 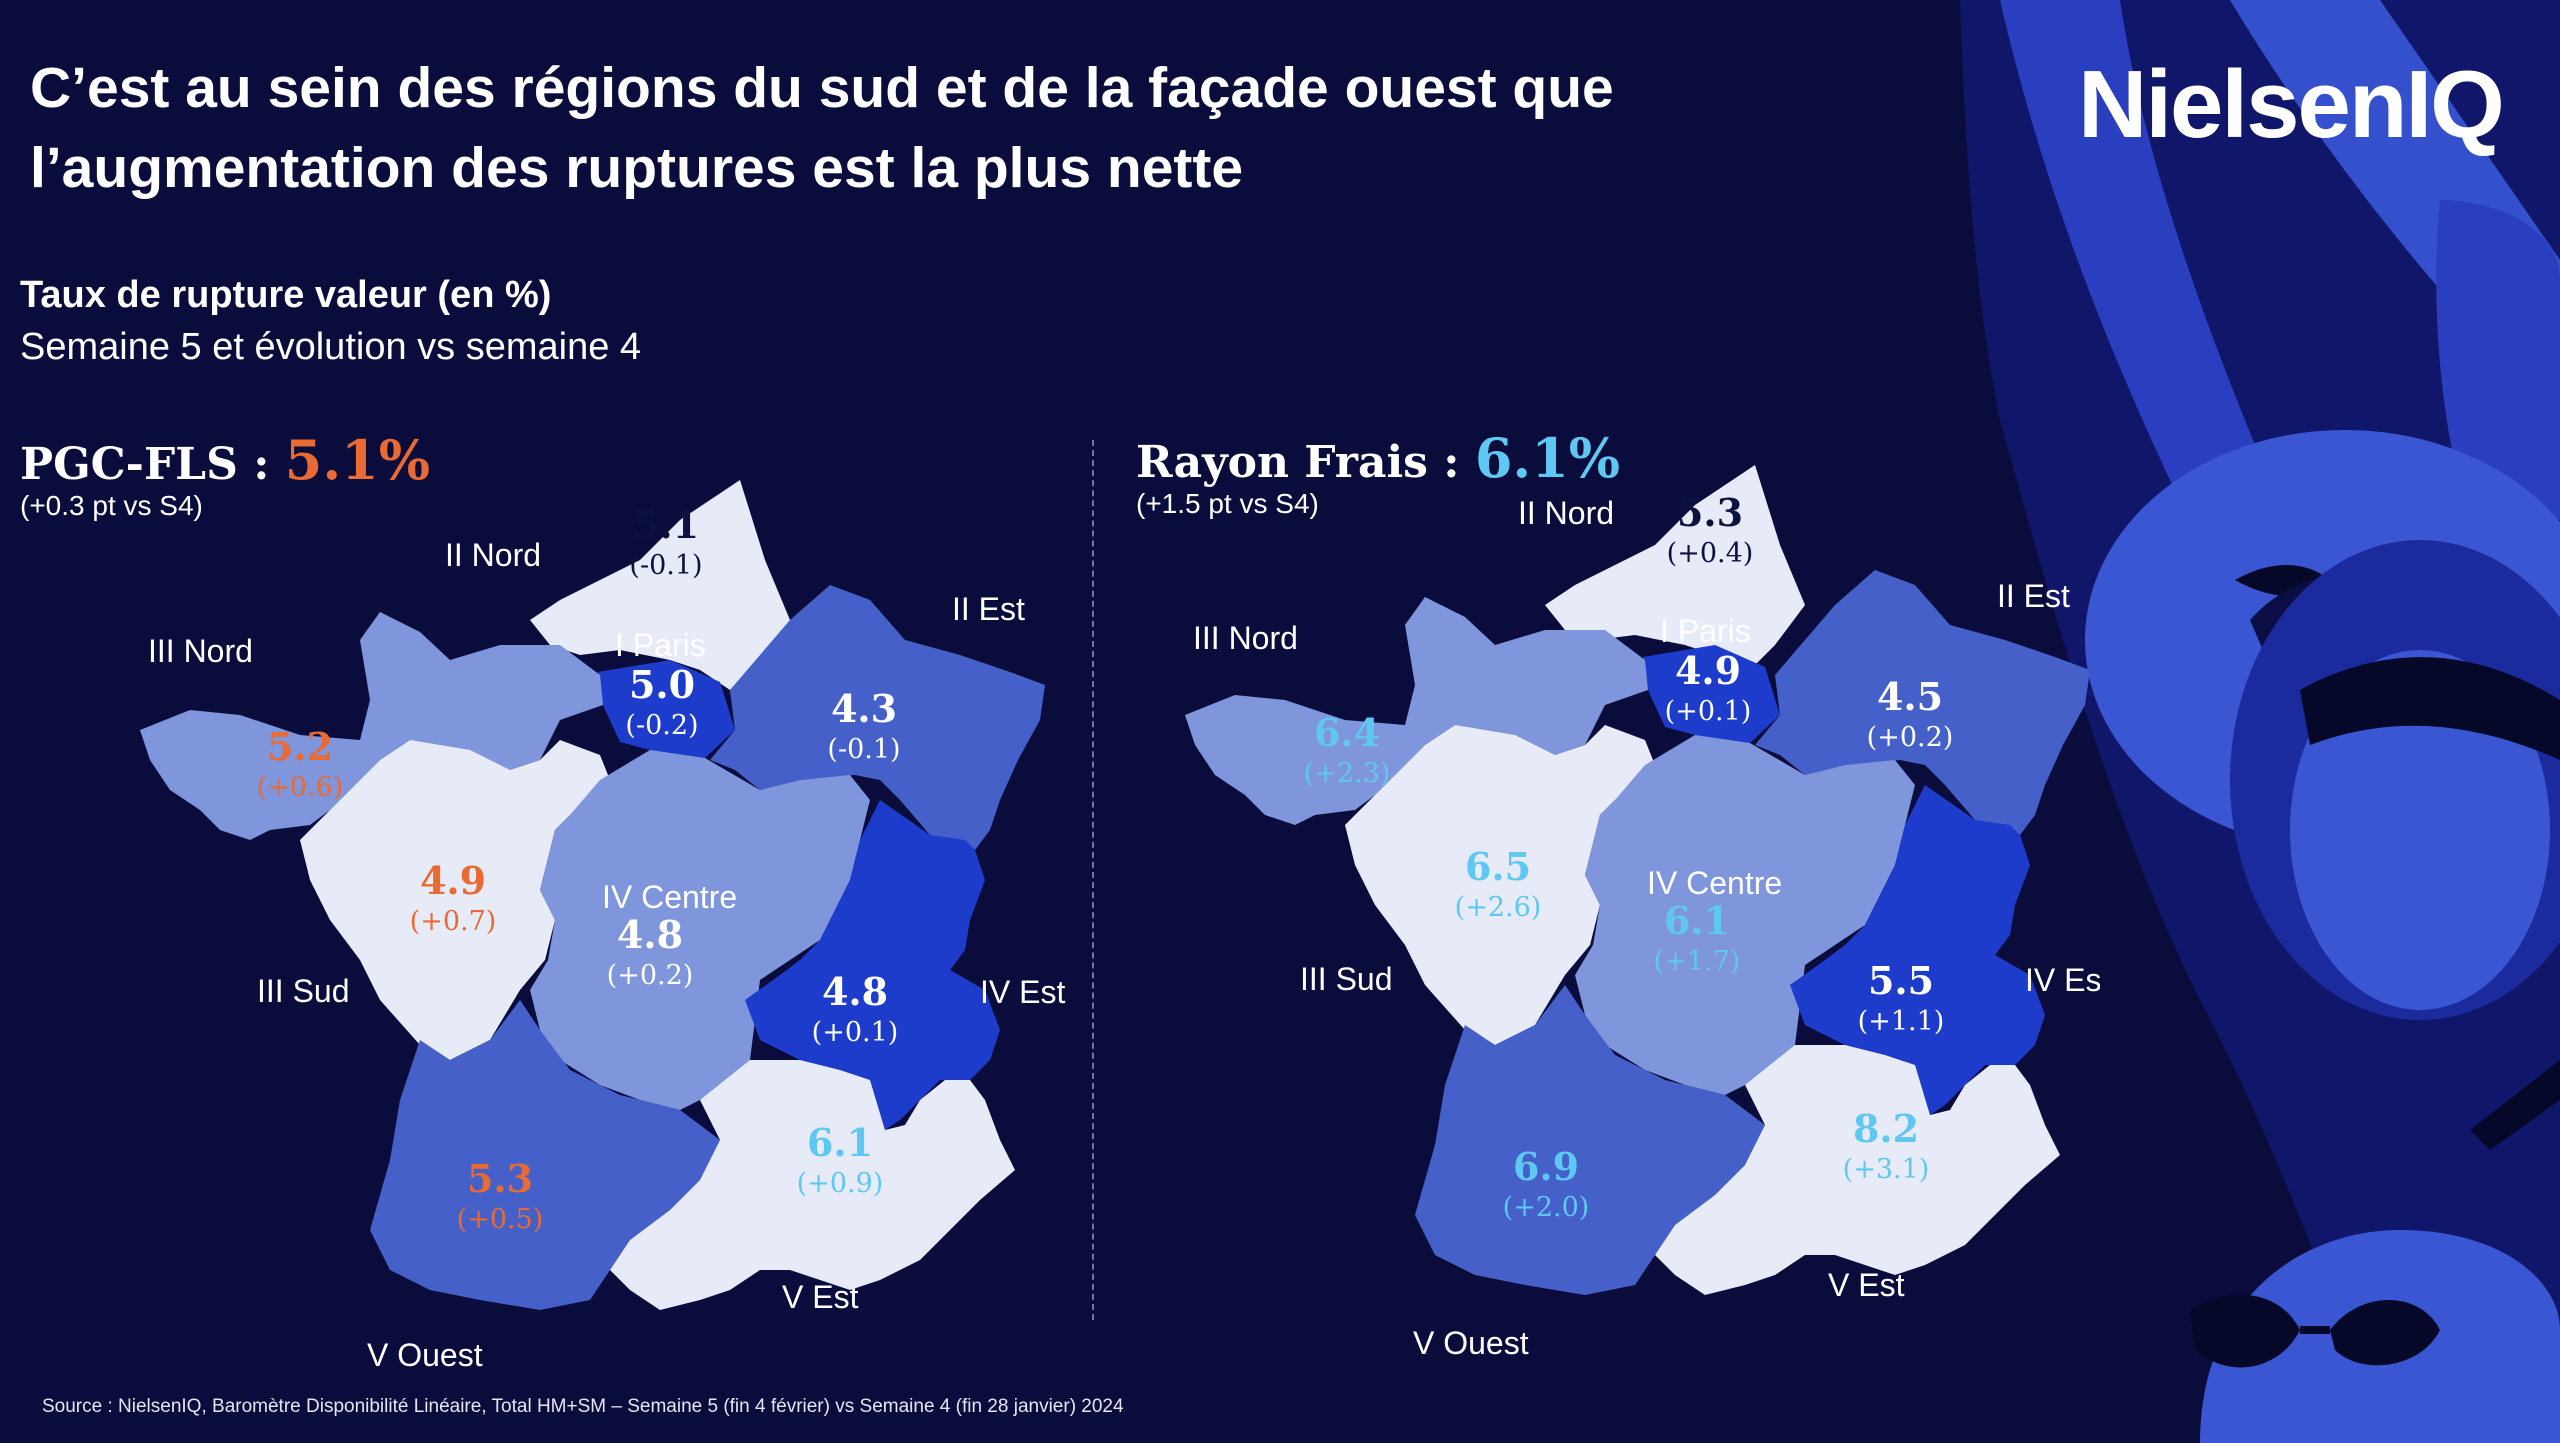 I want to click on kpi-pgc-fls: PGC-FLS : 5.1%, so click(x=225, y=460).